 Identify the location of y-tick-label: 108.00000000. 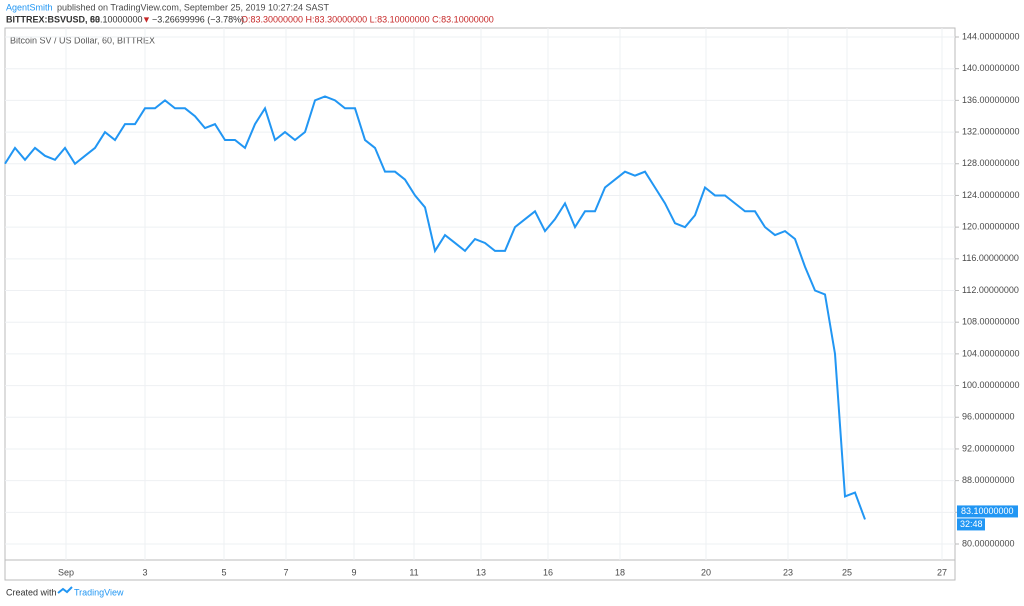
(991, 322).